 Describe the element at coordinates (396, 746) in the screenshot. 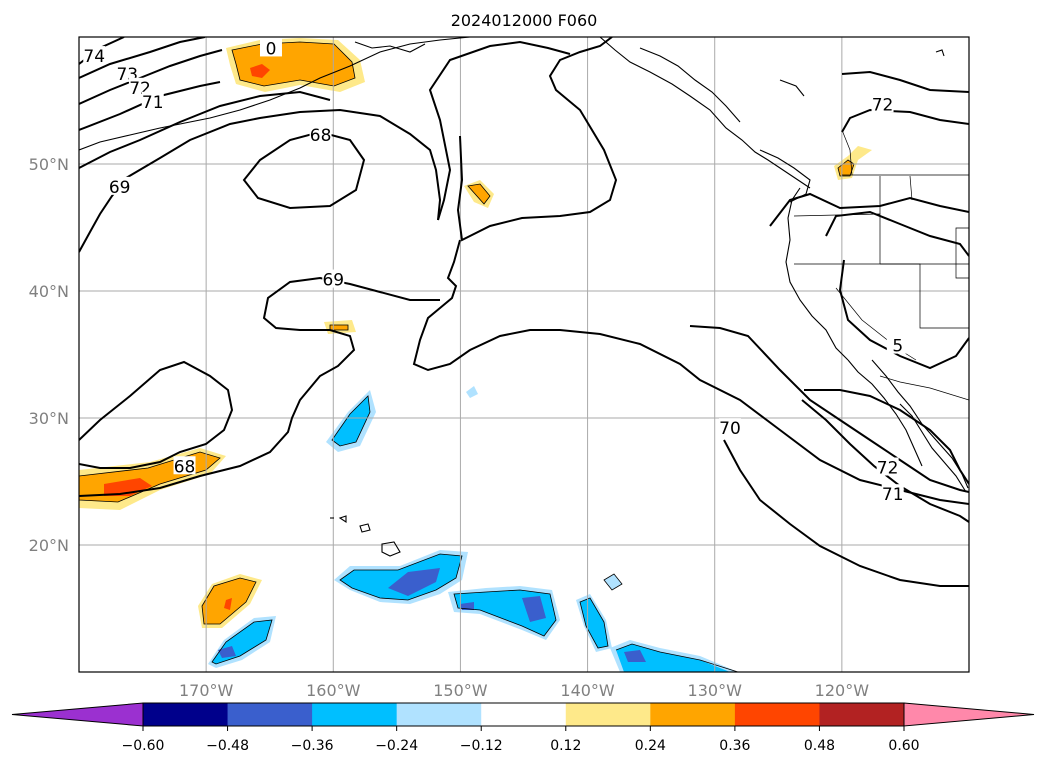

I see `colorbar-tick-label: −0.24` at that location.